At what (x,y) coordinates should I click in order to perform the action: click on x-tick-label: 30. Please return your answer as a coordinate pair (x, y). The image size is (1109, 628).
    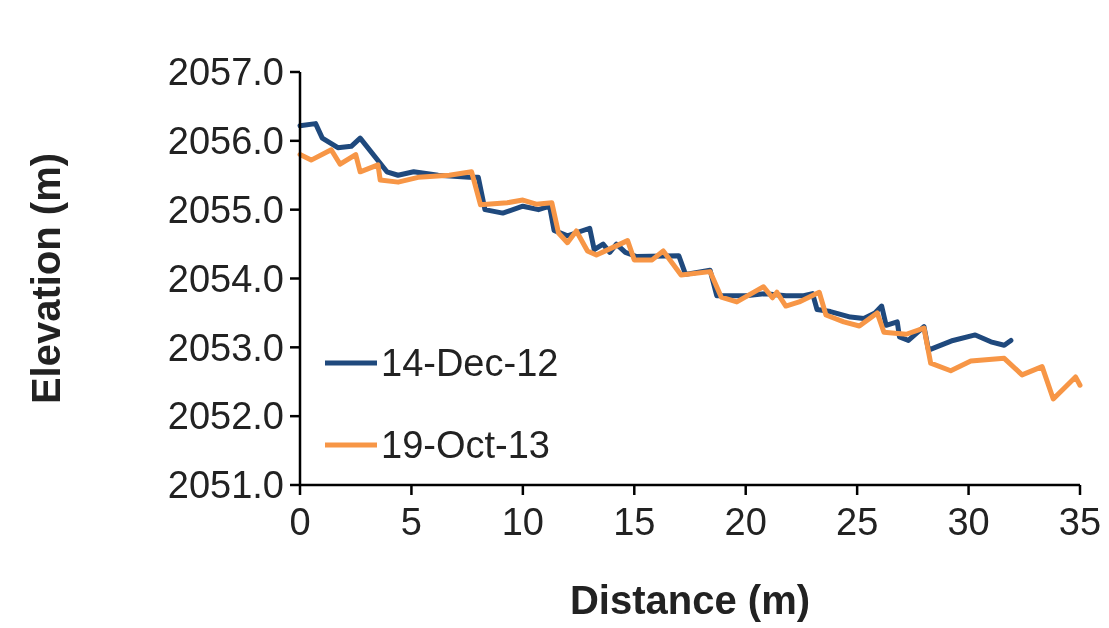
    Looking at the image, I should click on (968, 522).